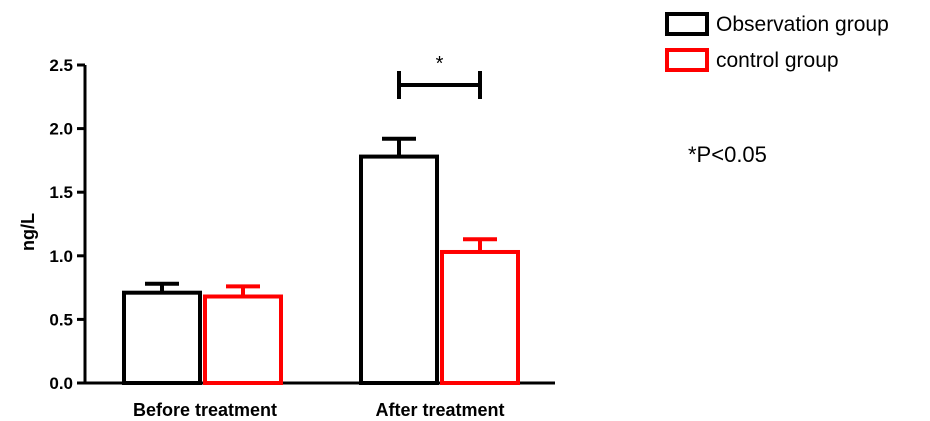 Image resolution: width=930 pixels, height=421 pixels. I want to click on x-tick-labels: Before treatment After treatment, so click(319, 410).